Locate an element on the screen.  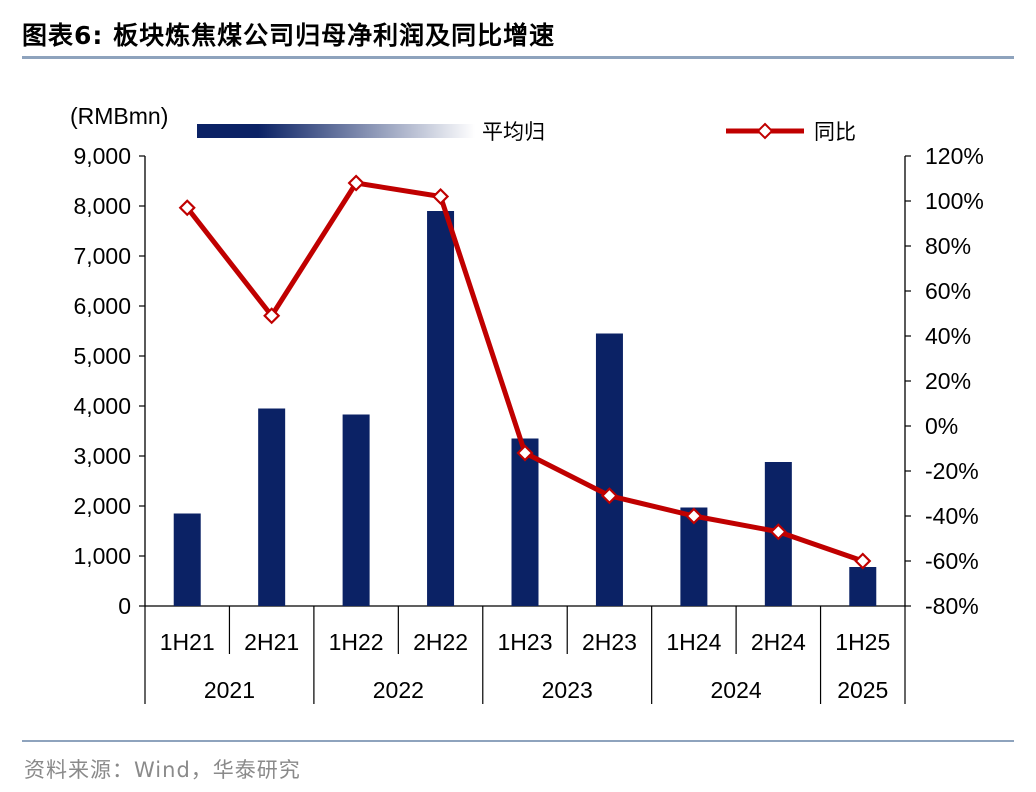
left-tick-label: 1,000 is located at coordinates (102, 556).